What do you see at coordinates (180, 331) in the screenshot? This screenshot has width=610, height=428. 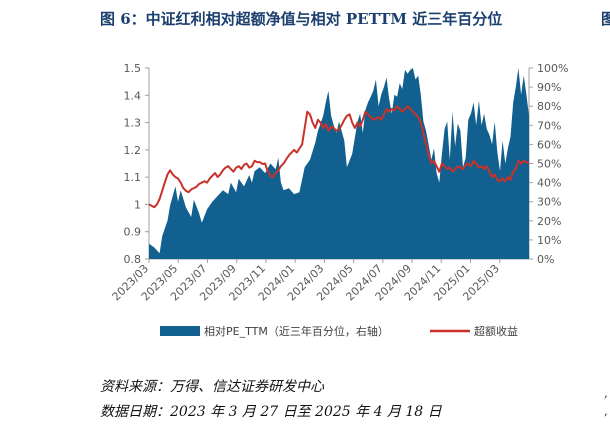 I see `legend-swatch-area` at bounding box center [180, 331].